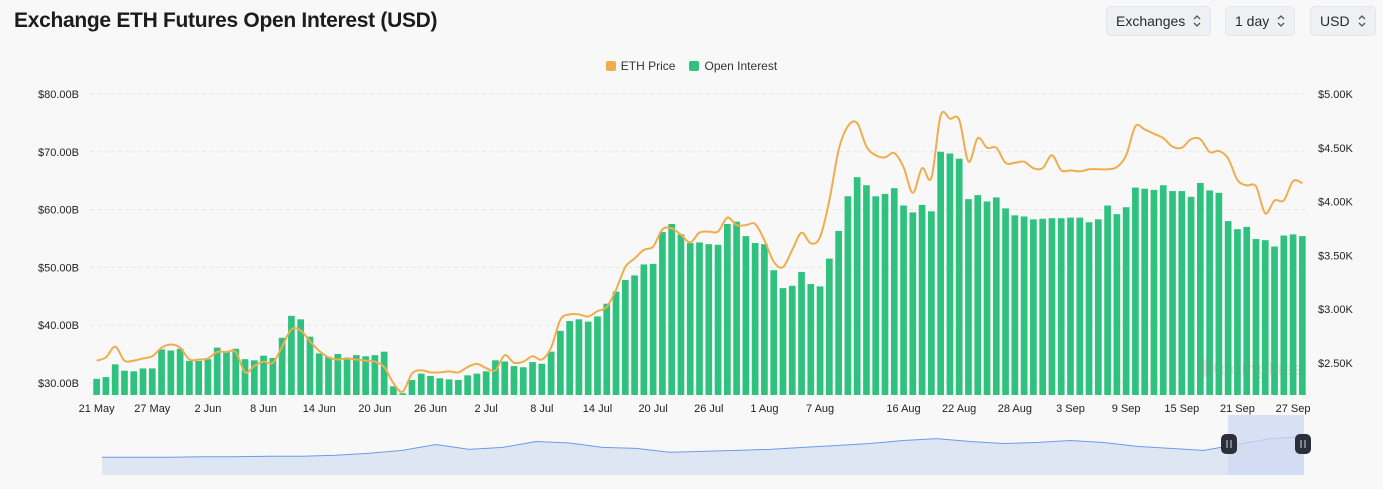  What do you see at coordinates (1260, 21) in the screenshot?
I see `interval-select: 1 day` at bounding box center [1260, 21].